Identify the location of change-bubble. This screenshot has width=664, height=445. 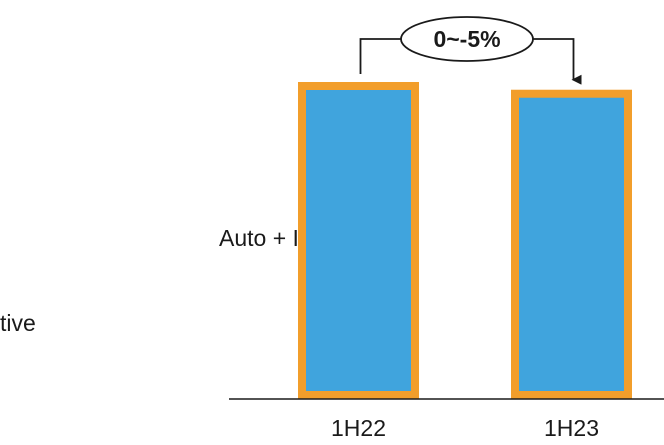
(467, 39).